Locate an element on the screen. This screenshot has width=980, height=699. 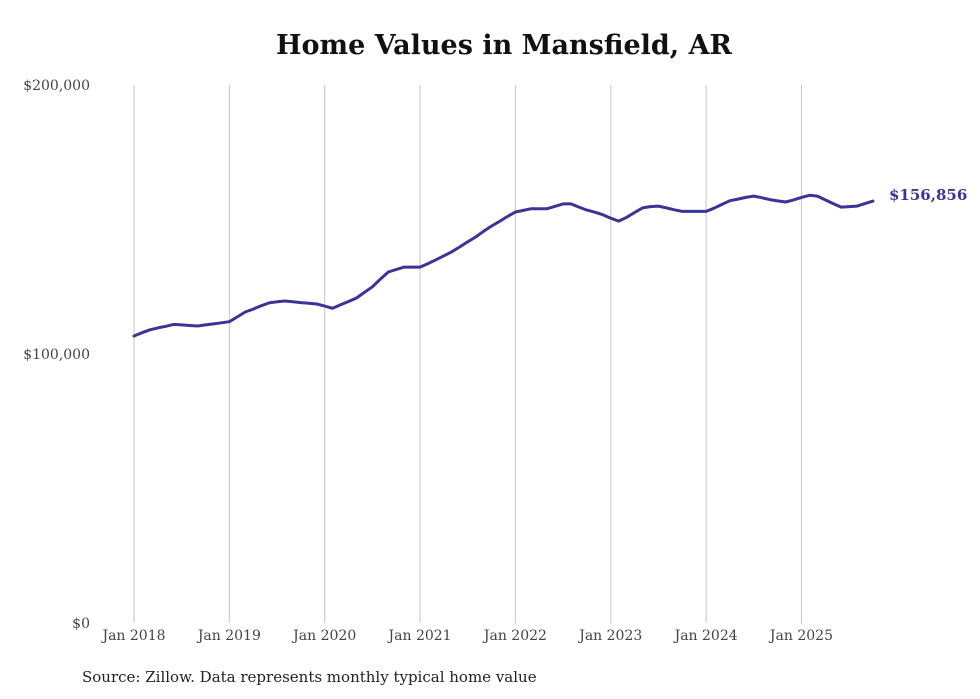
y-tick-label: $100,000 is located at coordinates (56, 355).